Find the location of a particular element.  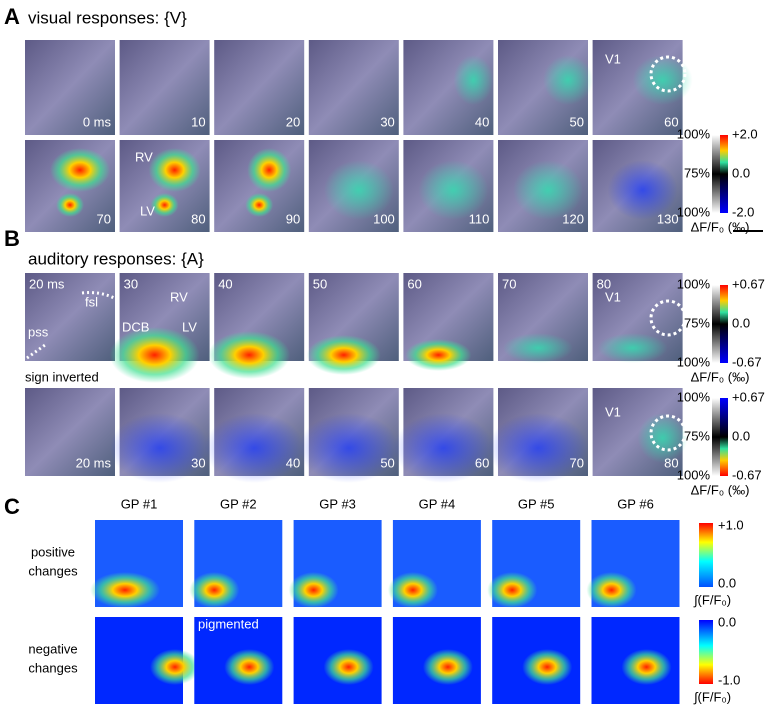

frame-label: 10 is located at coordinates (198, 121).